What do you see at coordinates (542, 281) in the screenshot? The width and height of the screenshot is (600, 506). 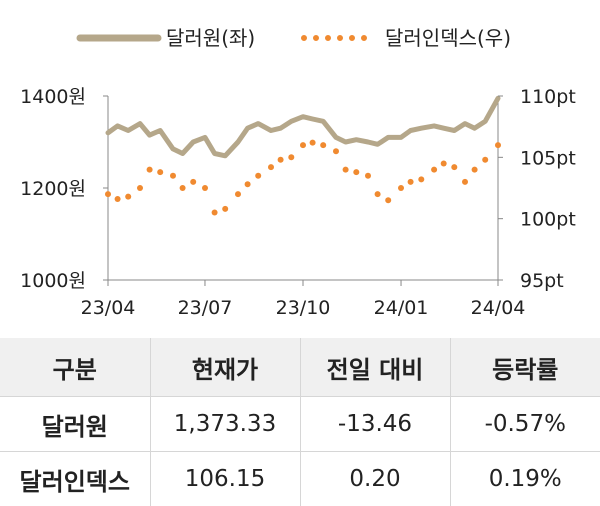 I see `y-right-tick-label: 95pt` at bounding box center [542, 281].